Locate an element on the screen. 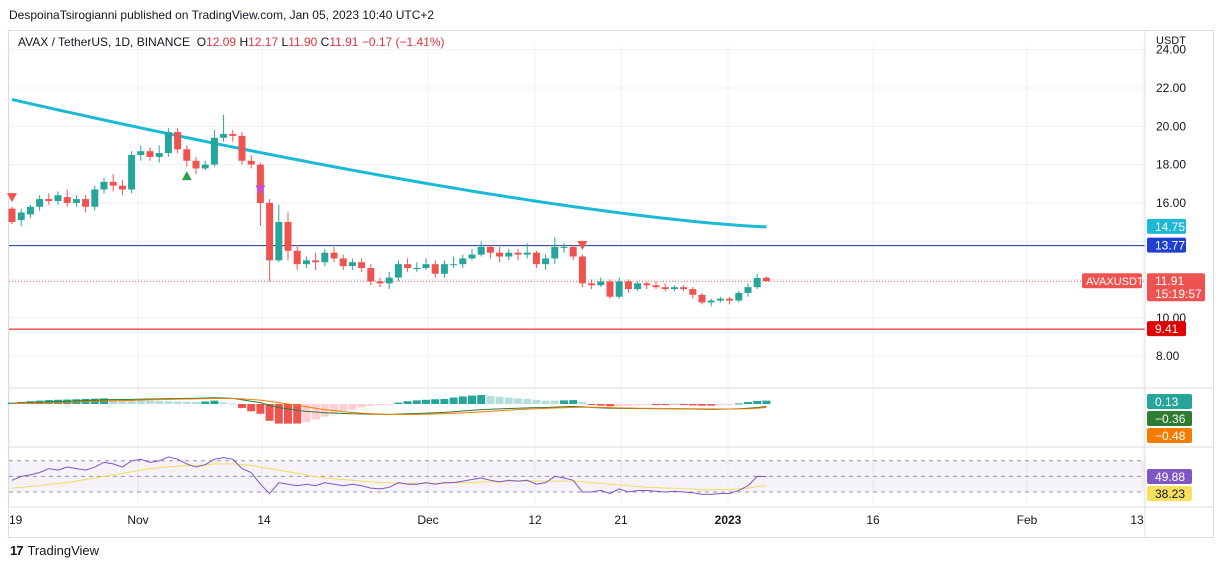 The height and width of the screenshot is (569, 1224). macd-line-label: −0.36 is located at coordinates (1170, 419).